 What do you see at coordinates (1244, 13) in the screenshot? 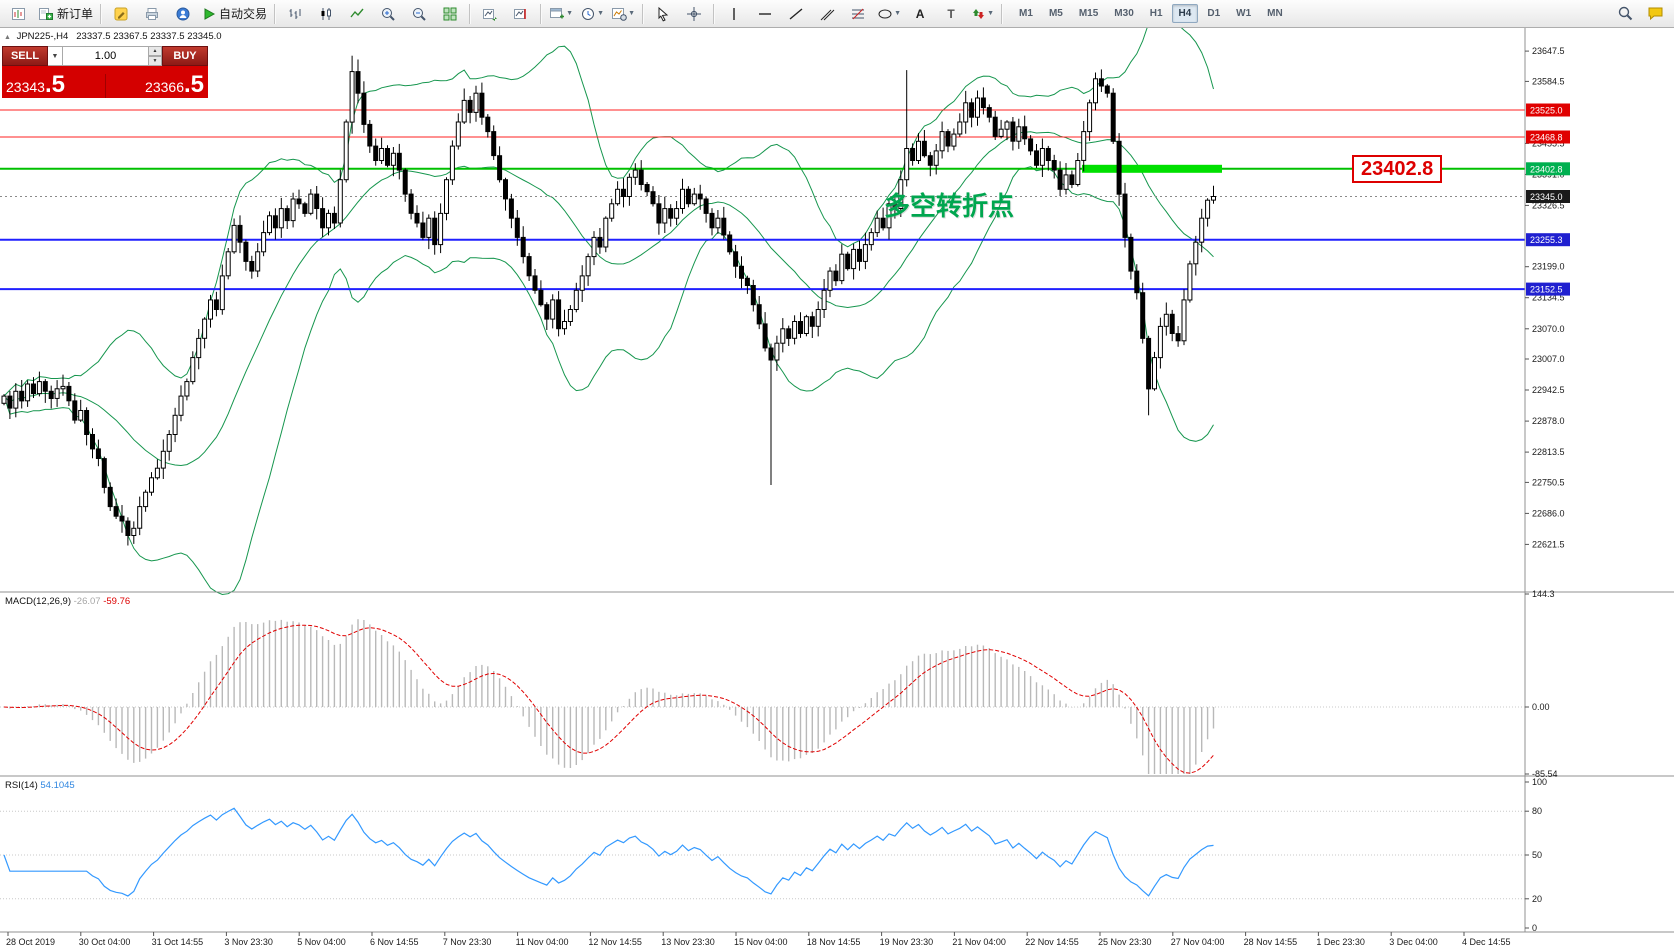
I see `timeframe-w1: W1` at bounding box center [1244, 13].